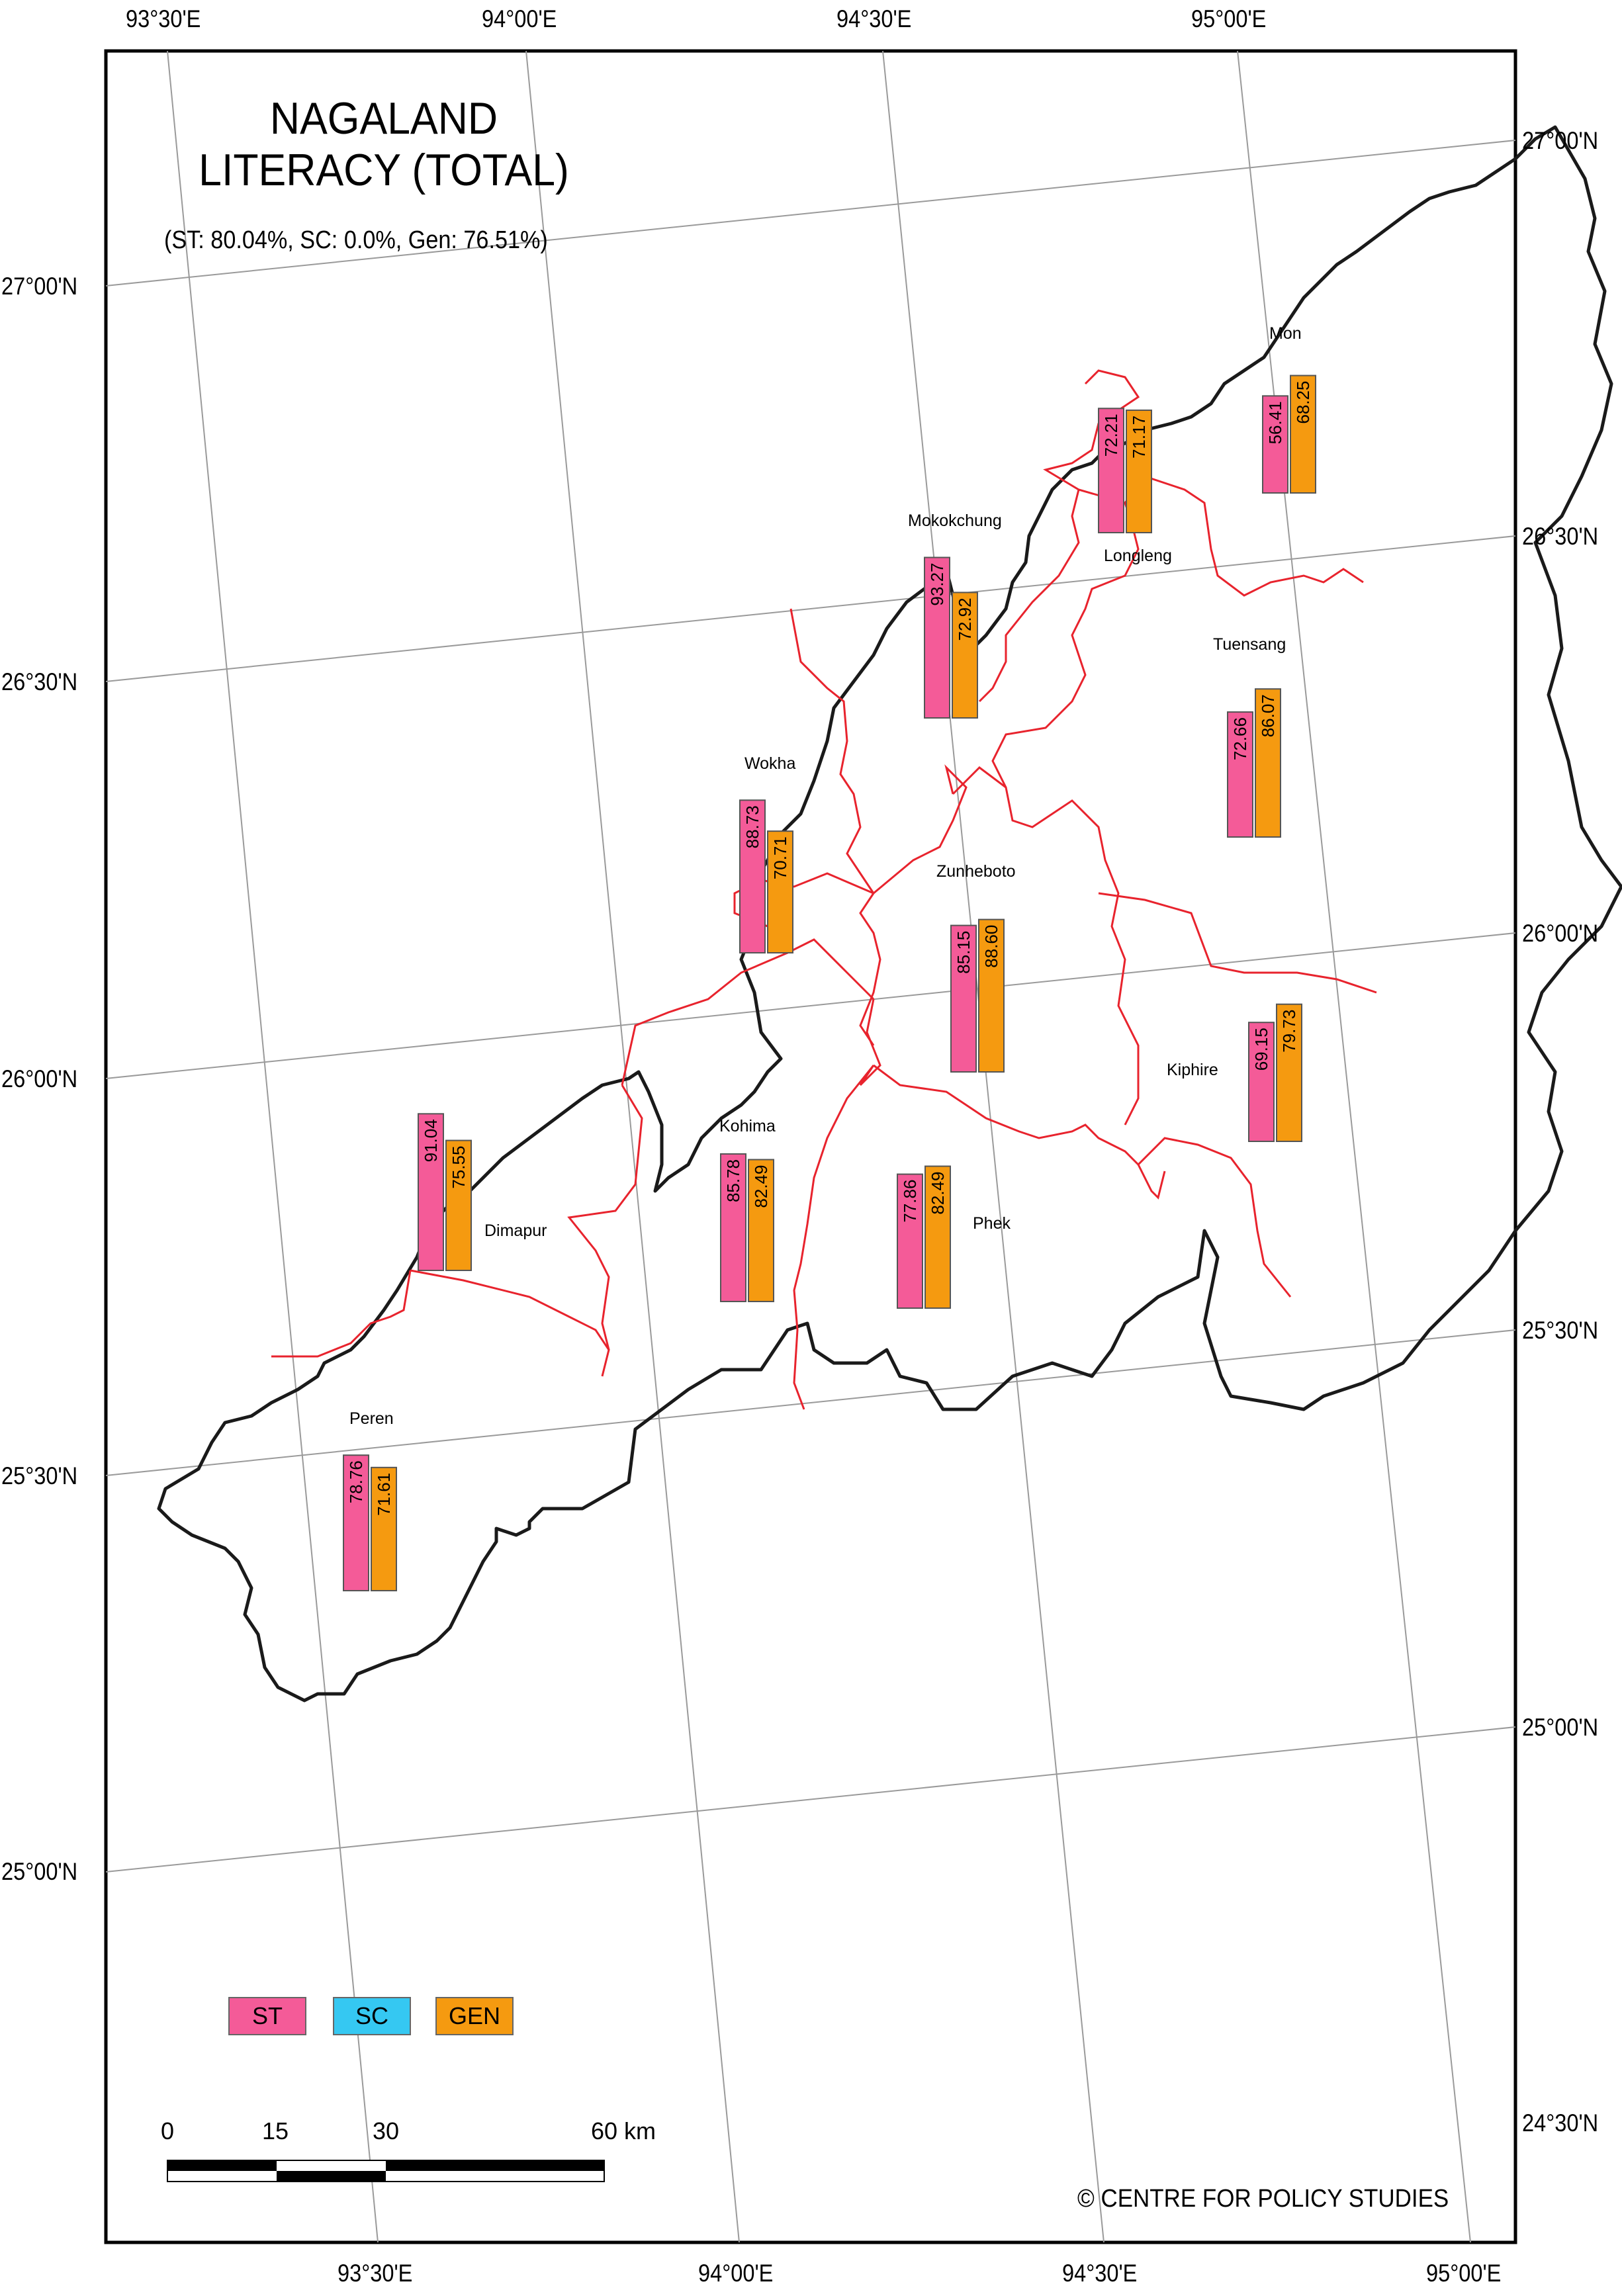 This screenshot has width=1622, height=2296. Describe the element at coordinates (1111, 471) in the screenshot. I see `bar-longleng-st` at that location.